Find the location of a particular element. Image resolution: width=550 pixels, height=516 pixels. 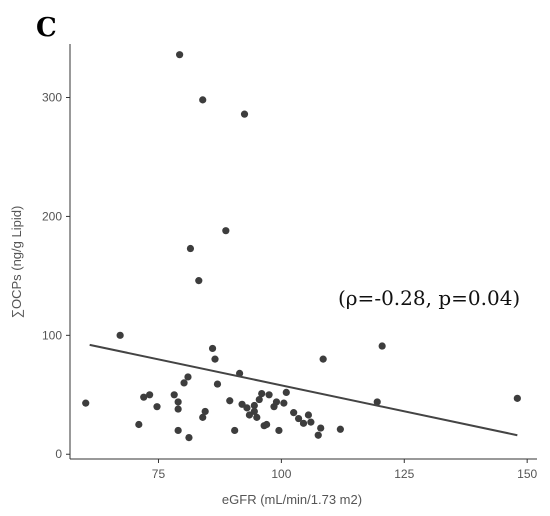

y-tick-label: 200 is located at coordinates (52, 216).